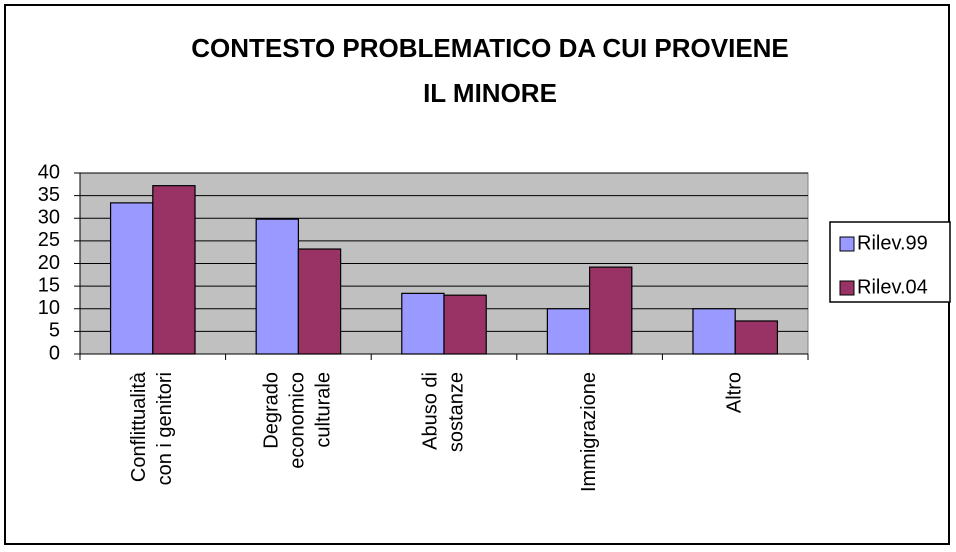 Image resolution: width=956 pixels, height=552 pixels. What do you see at coordinates (892, 287) in the screenshot?
I see `legend-label: Rilev.04` at bounding box center [892, 287].